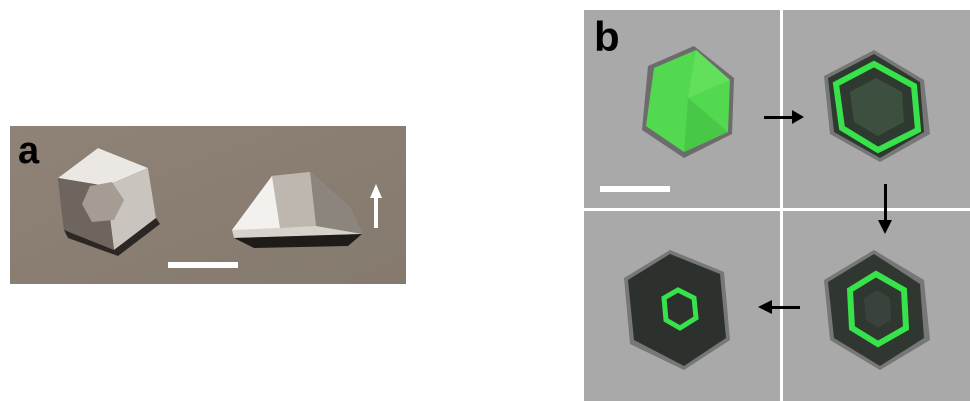 This screenshot has width=970, height=401. Describe the element at coordinates (376, 206) in the screenshot. I see `up-arrow-icon` at that location.